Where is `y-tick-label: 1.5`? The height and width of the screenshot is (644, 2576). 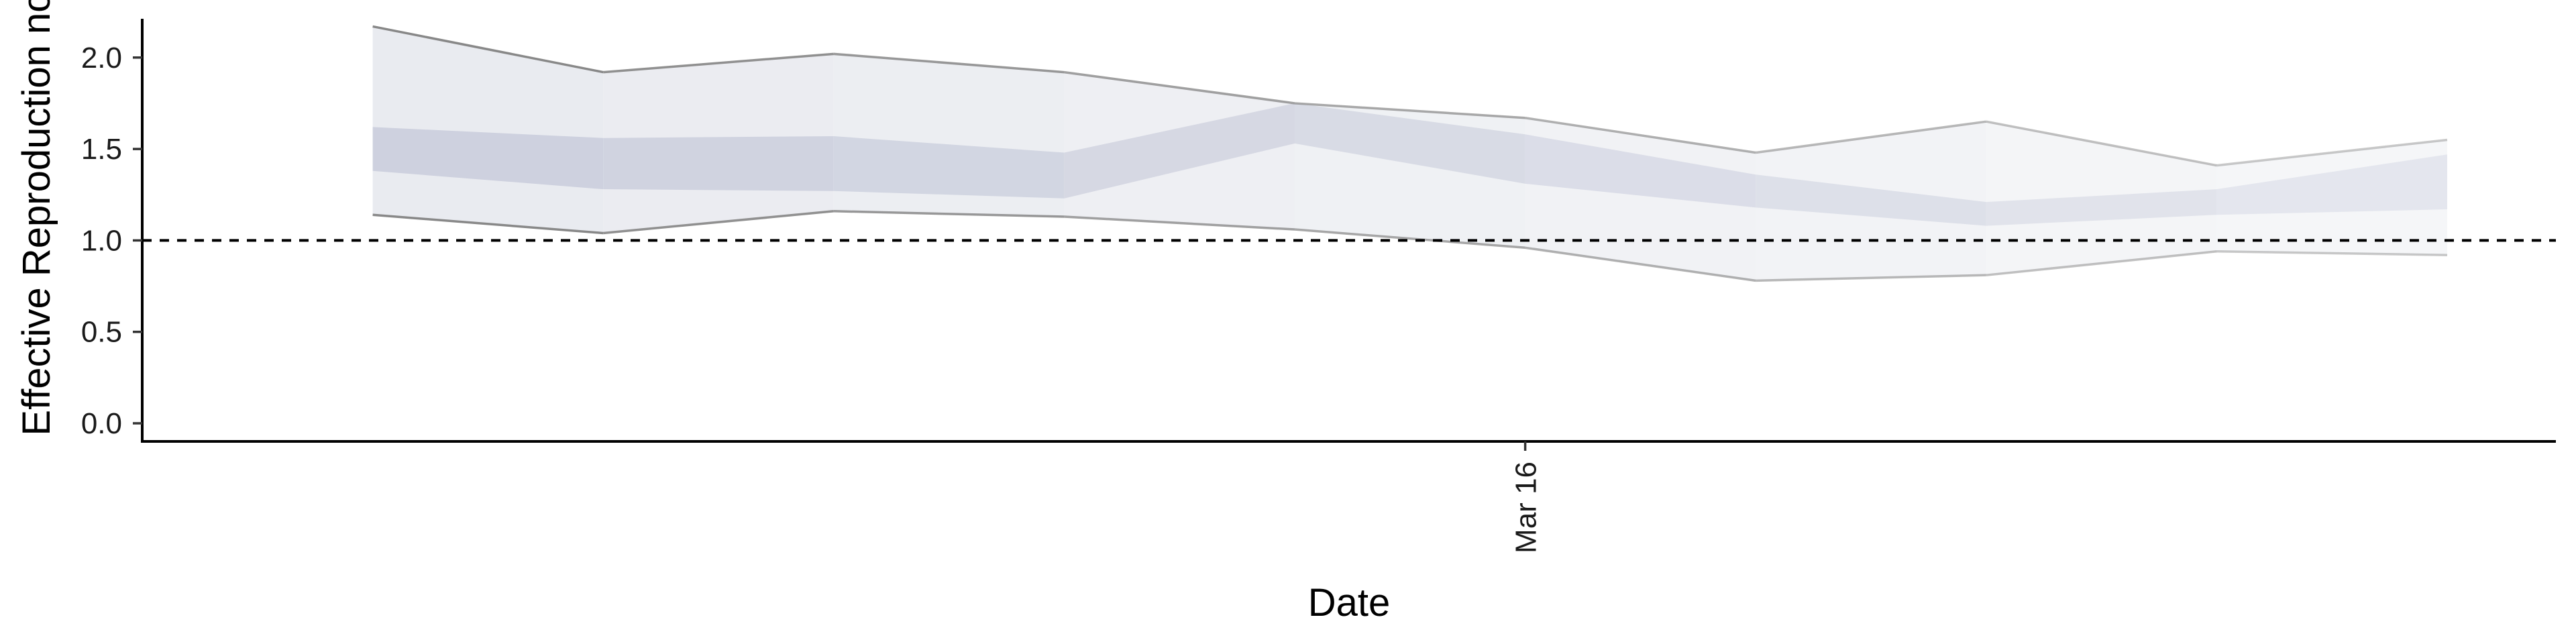
y-tick-label: 1.5 is located at coordinates (101, 149).